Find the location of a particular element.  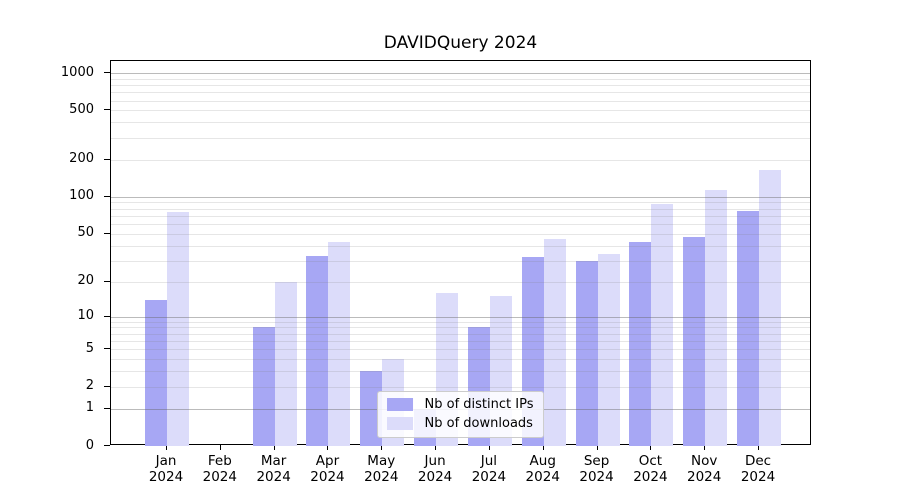

x-tick-mark-feb is located at coordinates (220, 447).